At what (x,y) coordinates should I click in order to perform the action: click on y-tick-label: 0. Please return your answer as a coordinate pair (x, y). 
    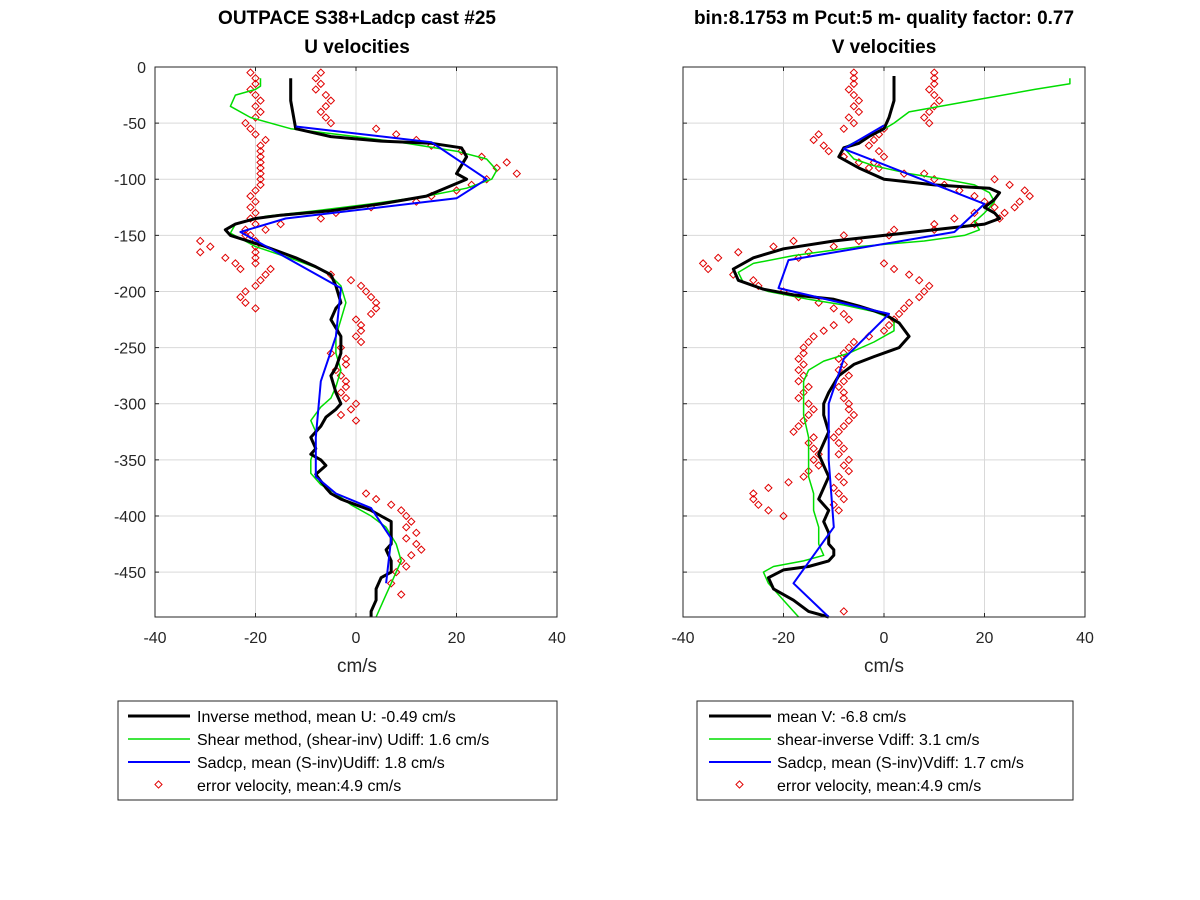
    Looking at the image, I should click on (141, 68).